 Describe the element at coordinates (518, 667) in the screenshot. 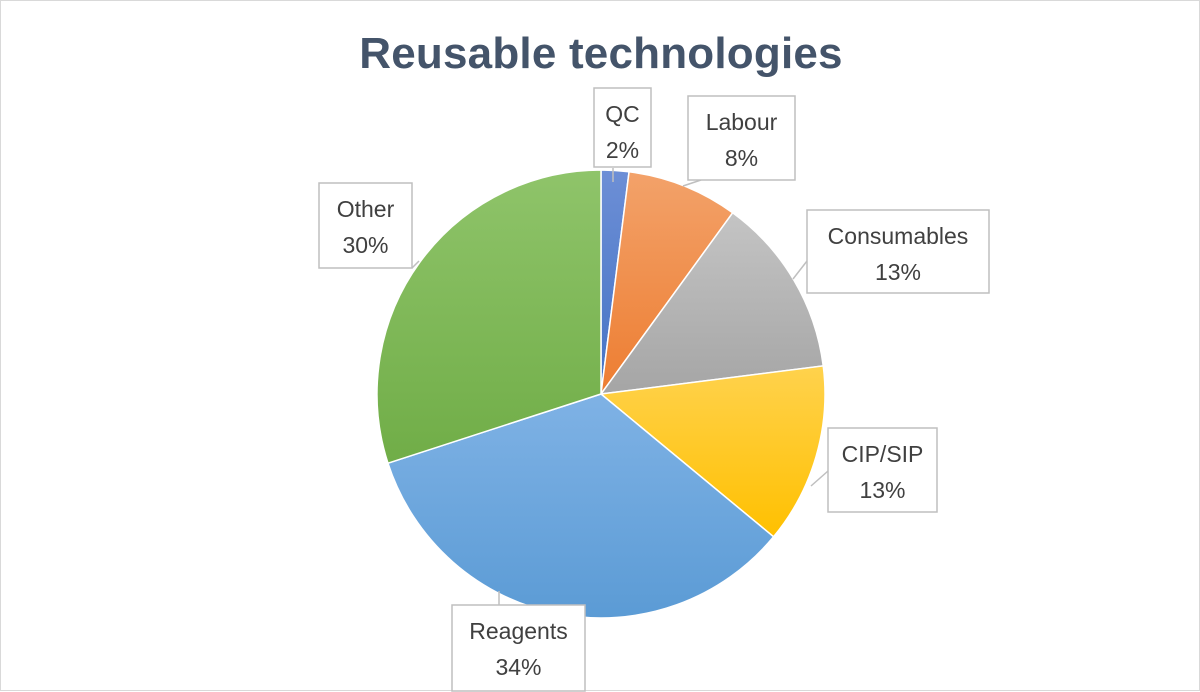

I see `callout-percent-label: 34%` at that location.